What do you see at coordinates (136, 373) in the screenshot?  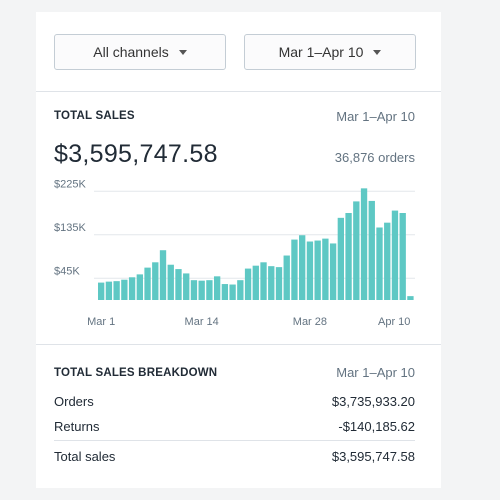 I see `breakdown-title: TOTAL SALES BREAKDOWN` at bounding box center [136, 373].